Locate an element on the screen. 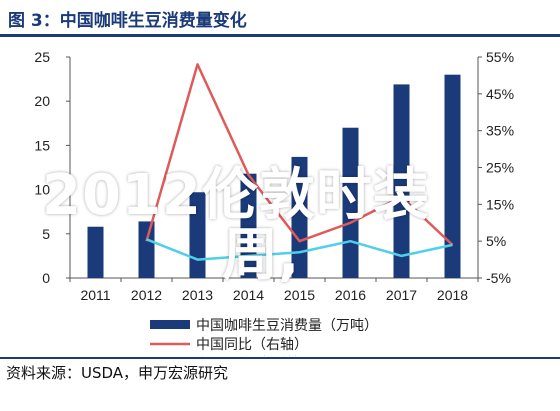 The height and width of the screenshot is (411, 560). x-tick-label: 2013 is located at coordinates (197, 295).